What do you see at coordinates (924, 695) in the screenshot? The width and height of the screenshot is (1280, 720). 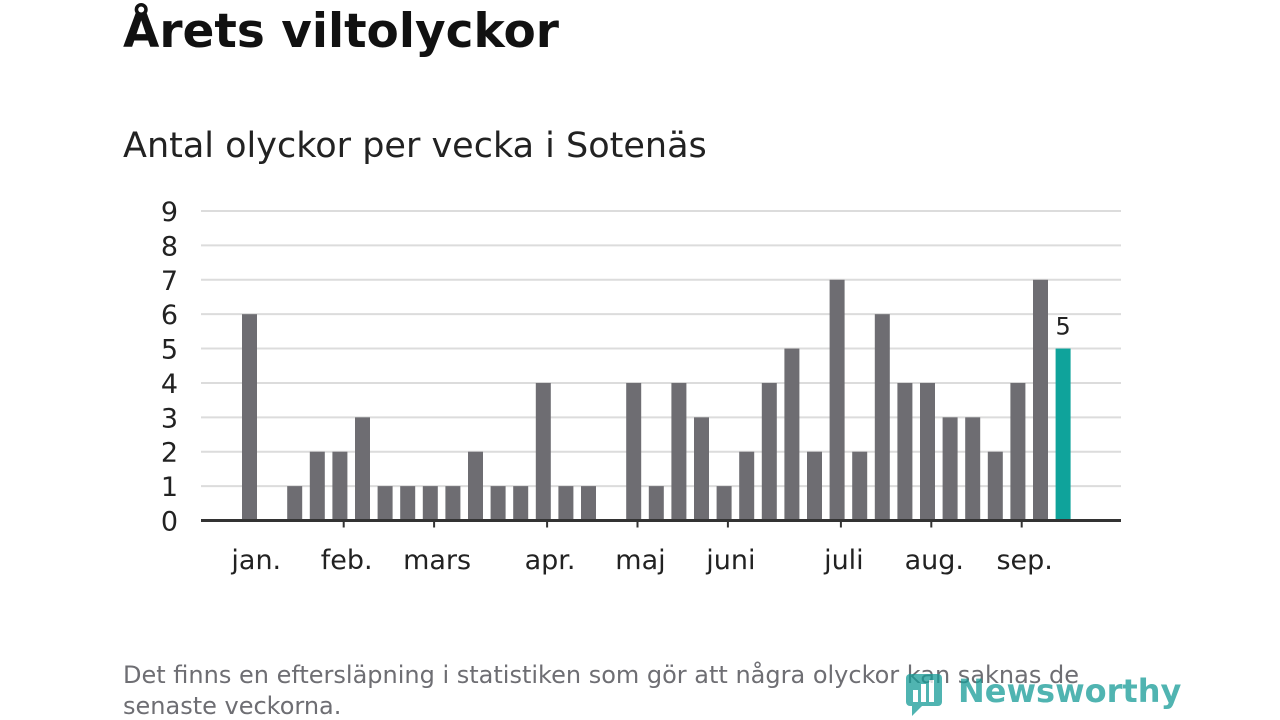 I see `newsworthy-logo-icon` at bounding box center [924, 695].